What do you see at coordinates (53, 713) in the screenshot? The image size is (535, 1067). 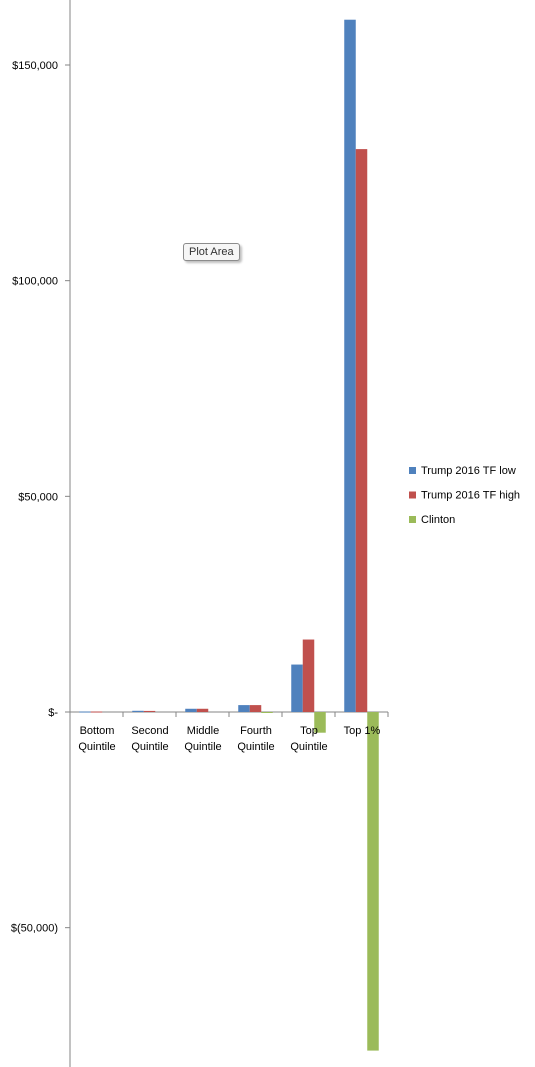 I see `y-tick-label: $-` at bounding box center [53, 713].